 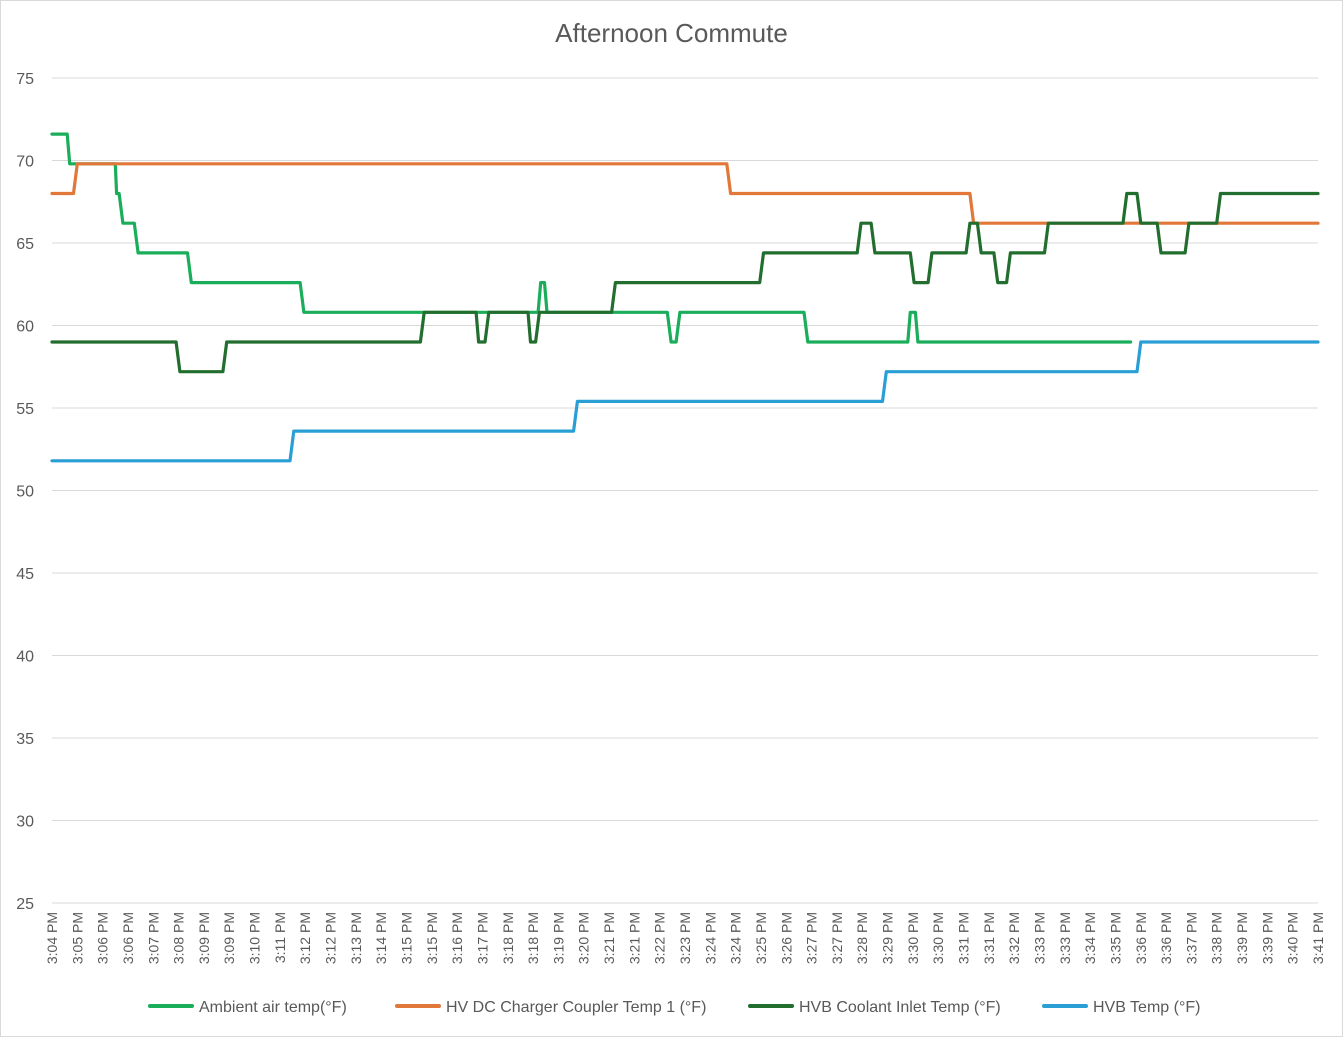 I want to click on x-tick-label: 3:14 PM, so click(x=381, y=938).